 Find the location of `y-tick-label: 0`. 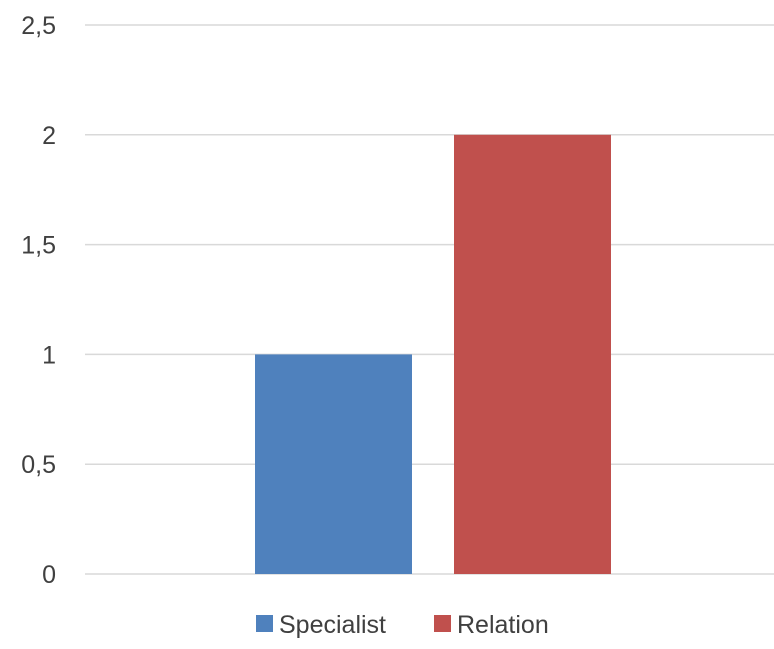

y-tick-label: 0 is located at coordinates (49, 575).